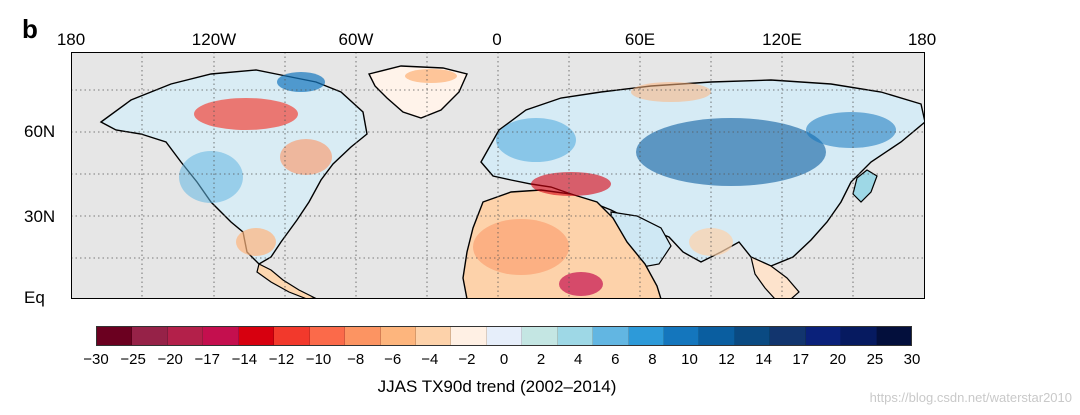  What do you see at coordinates (96, 359) in the screenshot?
I see `colorbar-tick-label: −30` at bounding box center [96, 359].